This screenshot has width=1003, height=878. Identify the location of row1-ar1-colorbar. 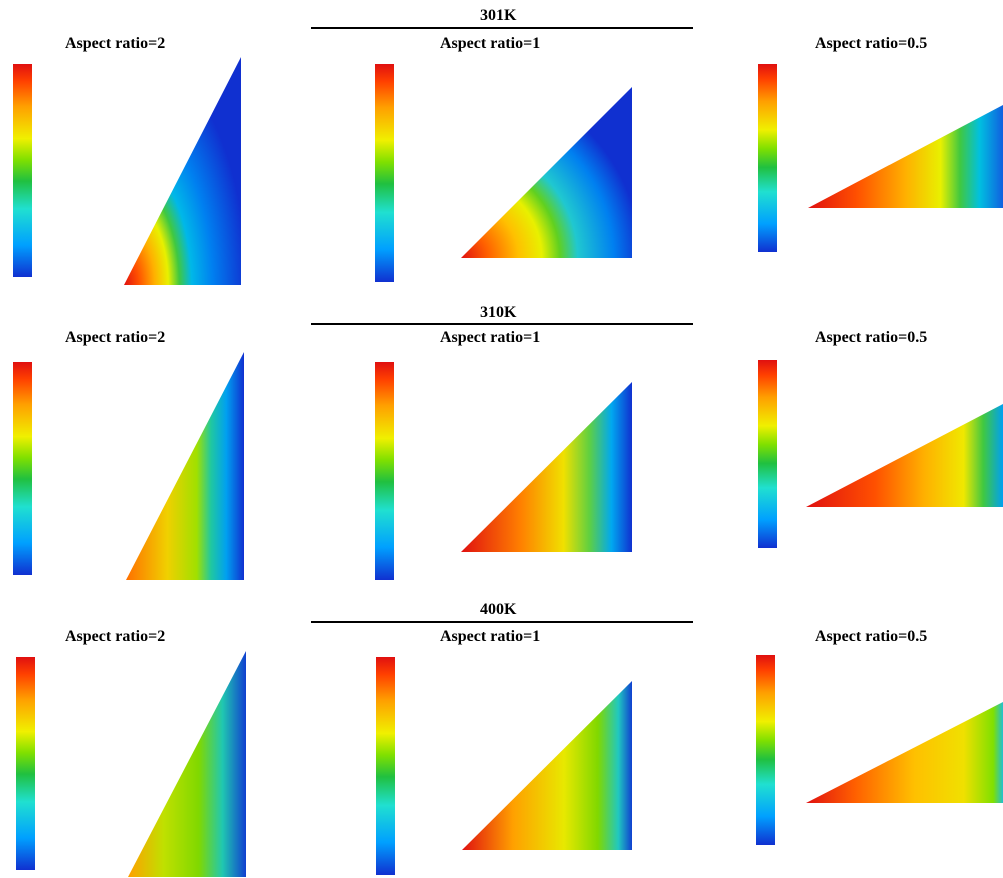
(384, 173).